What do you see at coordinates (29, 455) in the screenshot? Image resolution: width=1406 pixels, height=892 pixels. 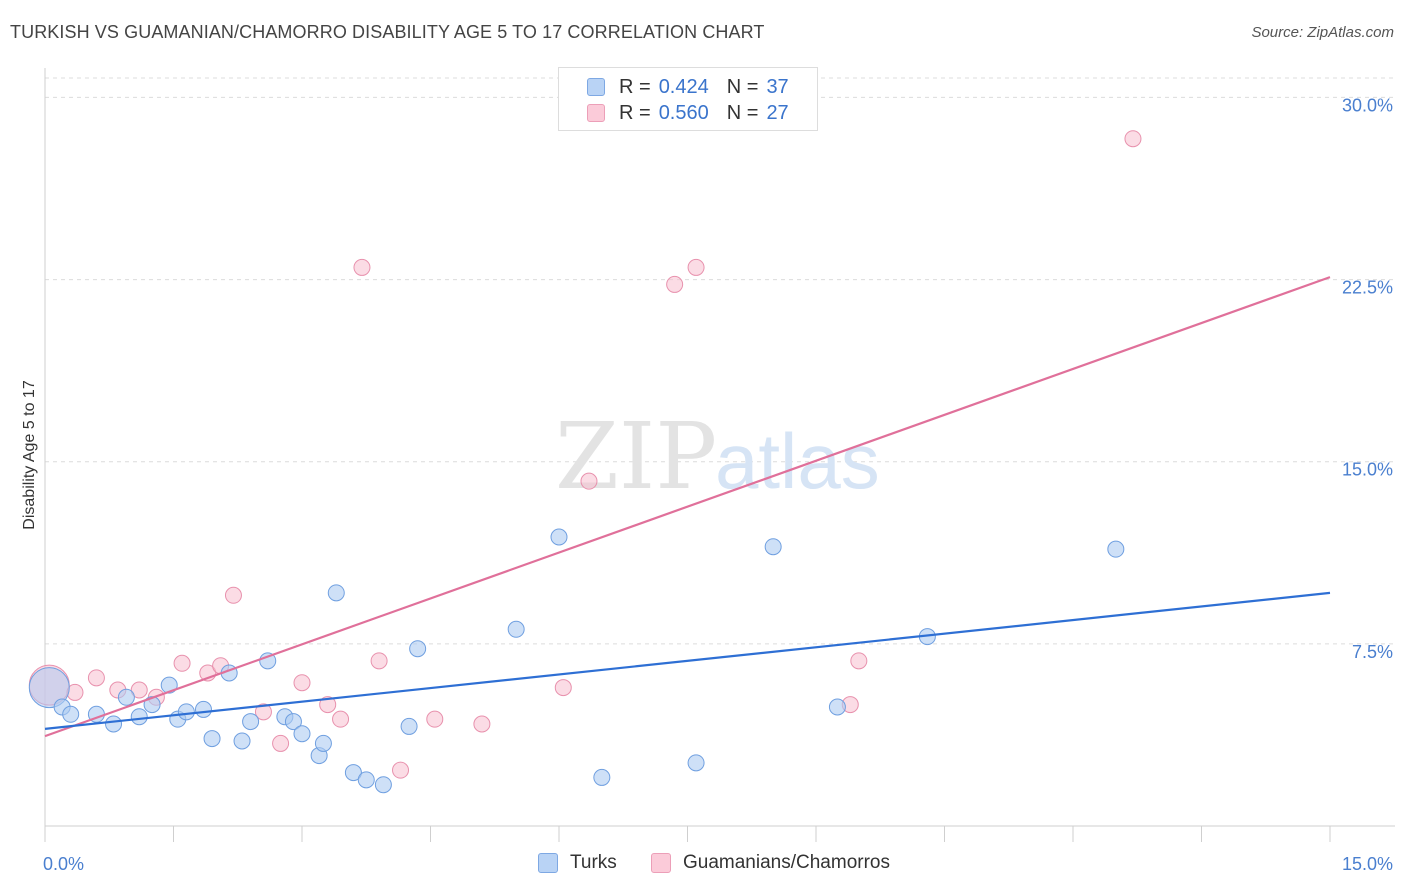 I see `y-axis-label: Disability Age 5 to 17` at bounding box center [29, 455].